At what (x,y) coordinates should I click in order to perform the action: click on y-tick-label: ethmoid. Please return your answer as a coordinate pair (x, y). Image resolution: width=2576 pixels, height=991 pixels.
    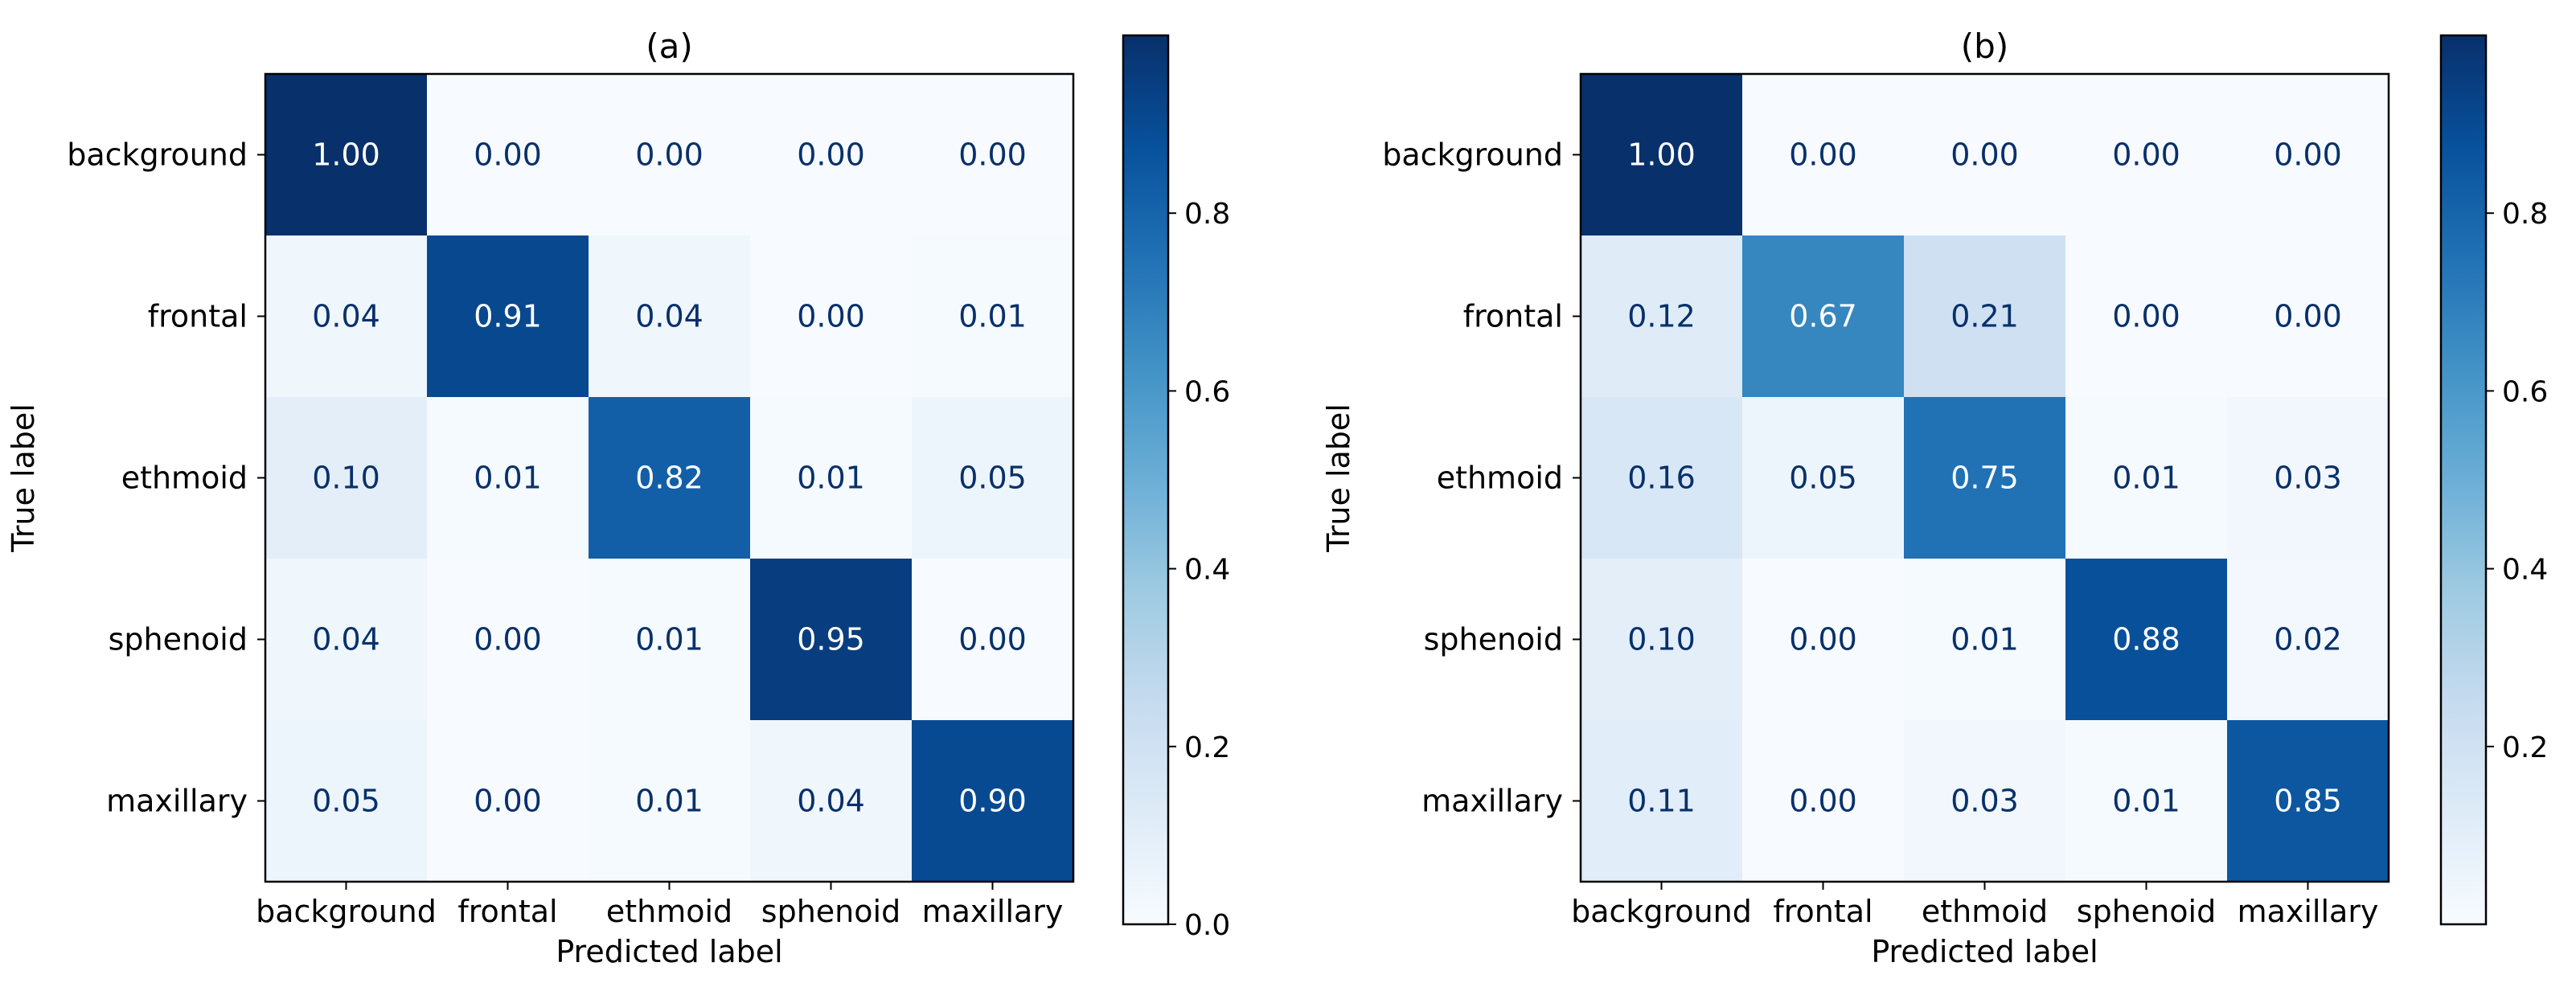
    Looking at the image, I should click on (184, 478).